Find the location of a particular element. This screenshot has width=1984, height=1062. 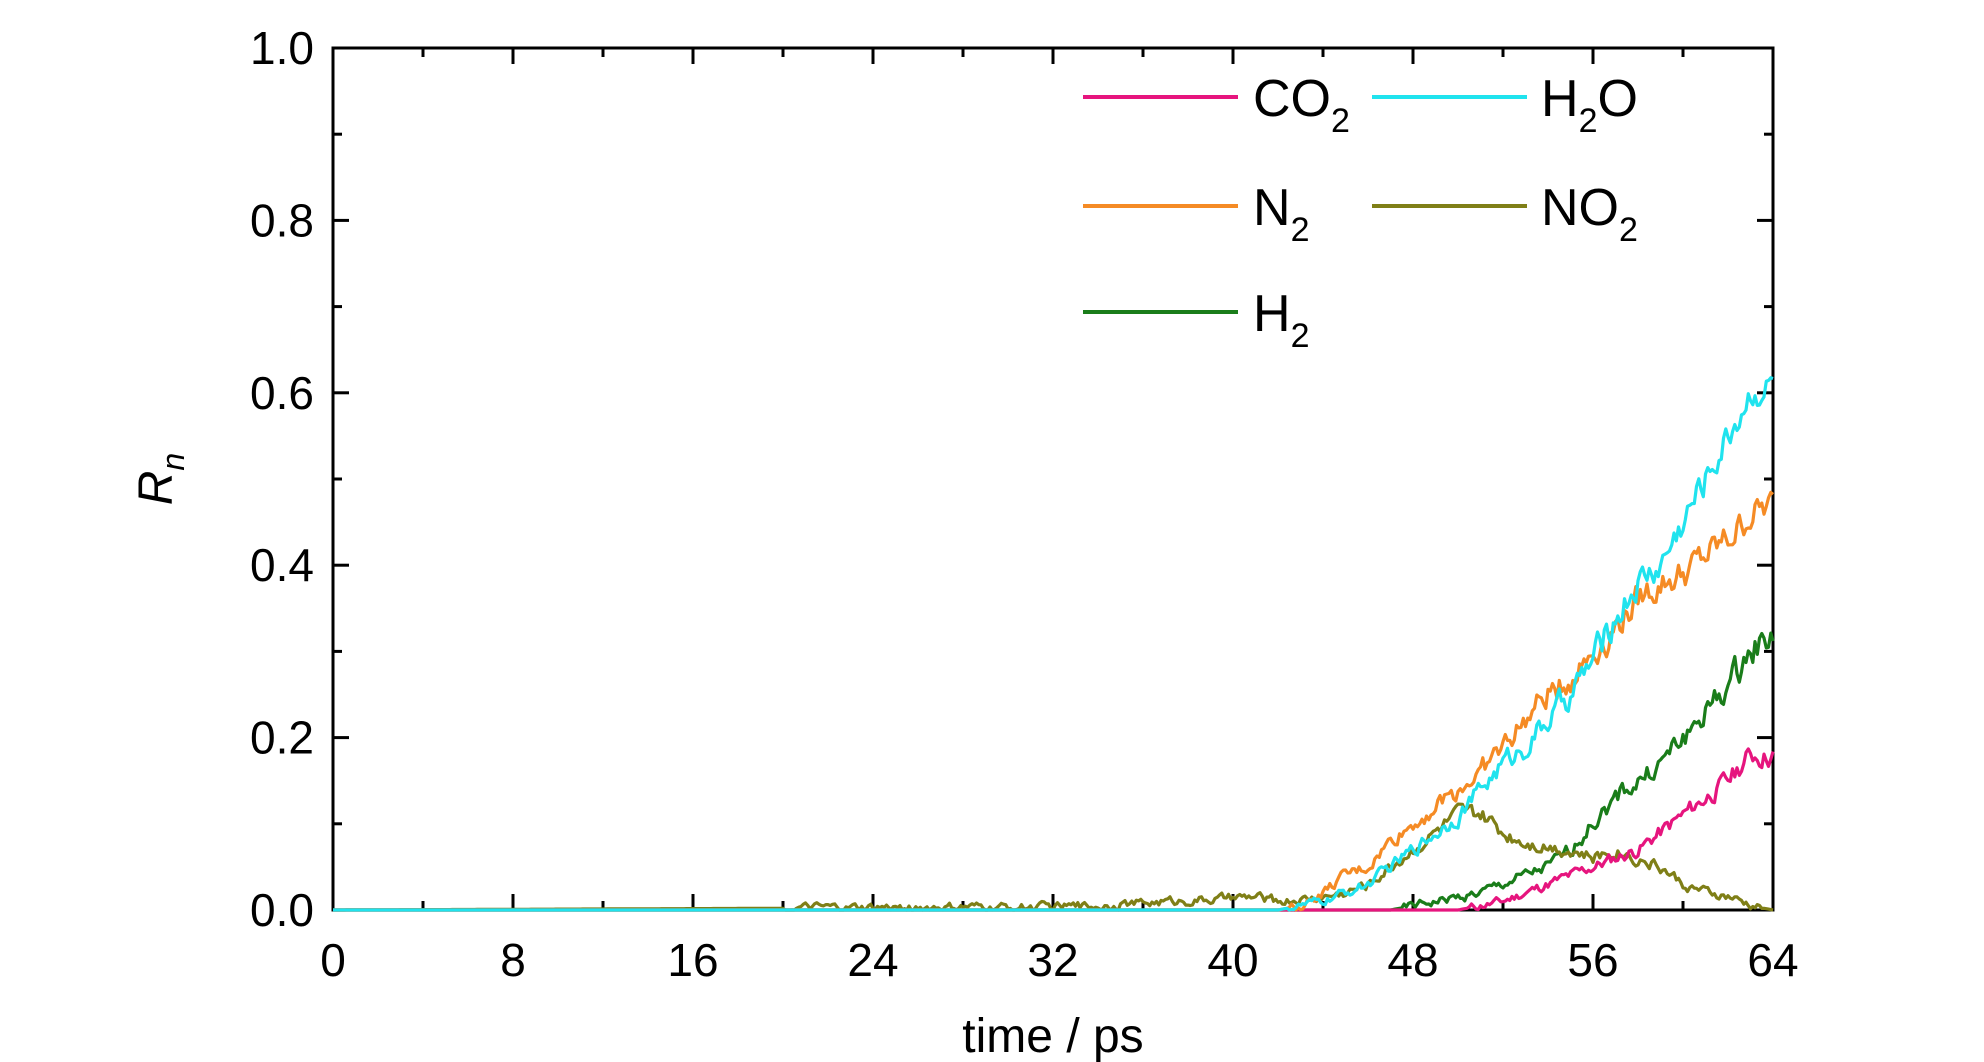

legend-label-h2: H2 is located at coordinates (1281, 320).